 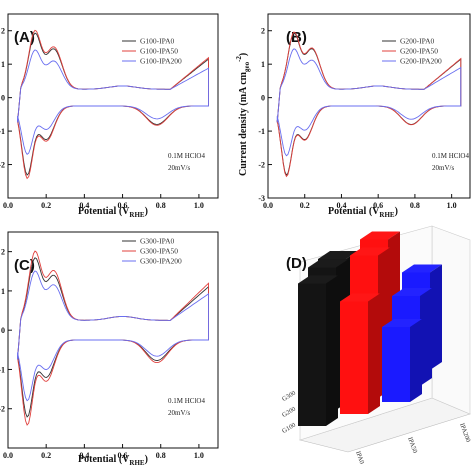 I want to click on legend-entry: G200-IPA200, so click(x=421, y=61).